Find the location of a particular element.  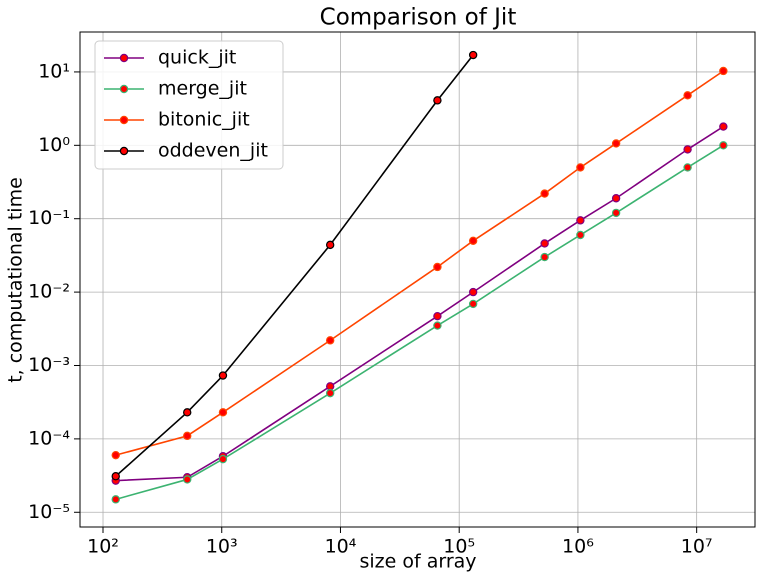

legend: quick_jit merge_jit bitonic_jit oddeven_jit is located at coordinates (189, 105).